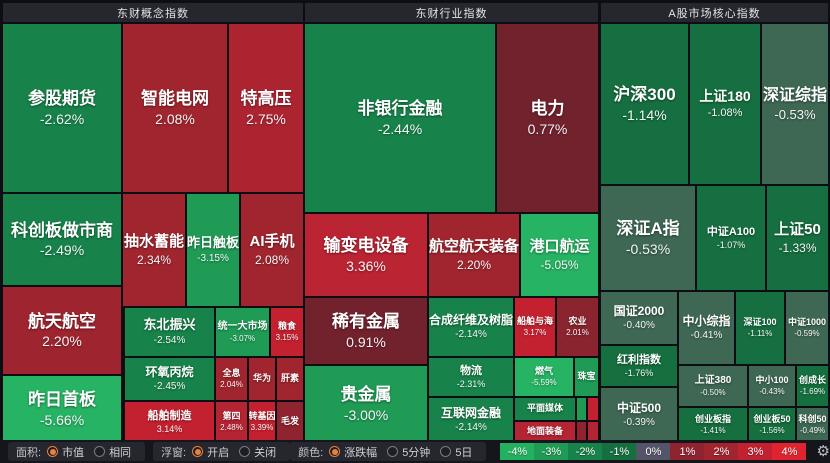 This screenshot has height=463, width=830. I want to click on treemap-tile: 中小100 -0.43%, so click(772, 386).